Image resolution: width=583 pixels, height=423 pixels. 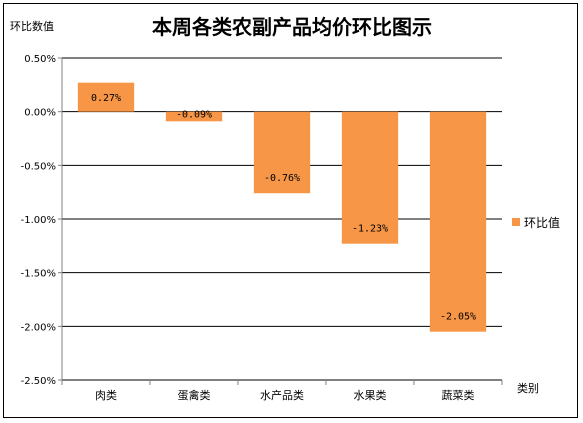 I want to click on y-tick-label: -0.50%, so click(x=38, y=166).